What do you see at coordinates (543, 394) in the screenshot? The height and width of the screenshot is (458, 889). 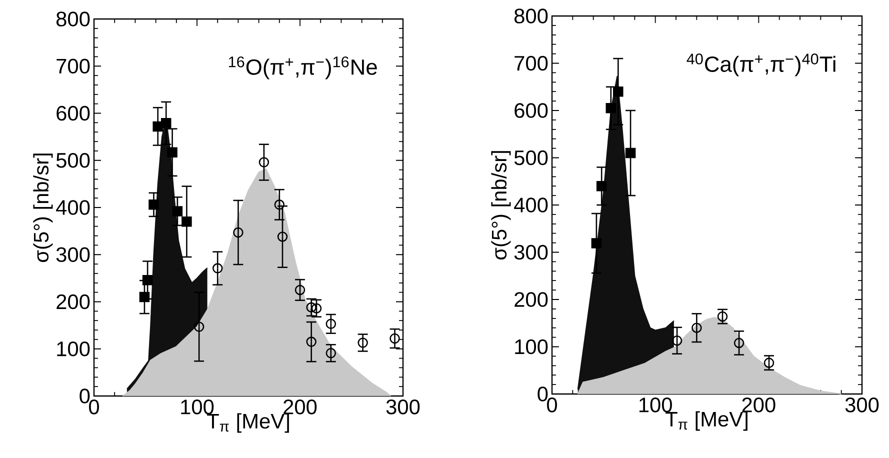 I see `y-tick-label: 0` at bounding box center [543, 394].